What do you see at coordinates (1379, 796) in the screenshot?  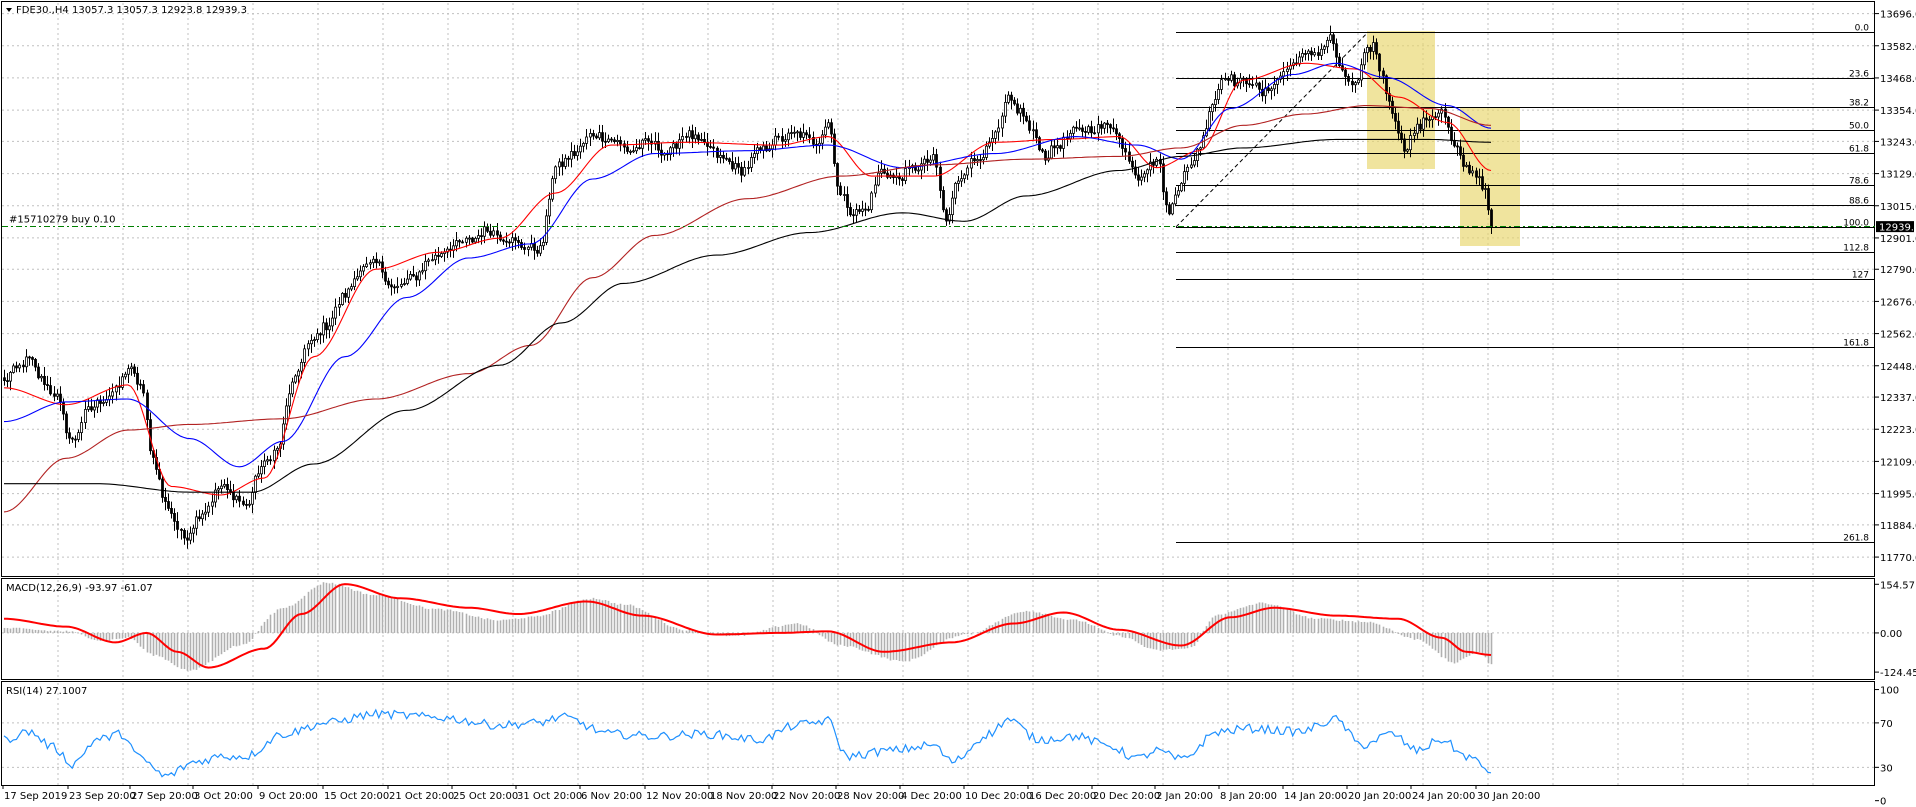 I see `time-axis-label: 20 Jan 20:00` at bounding box center [1379, 796].